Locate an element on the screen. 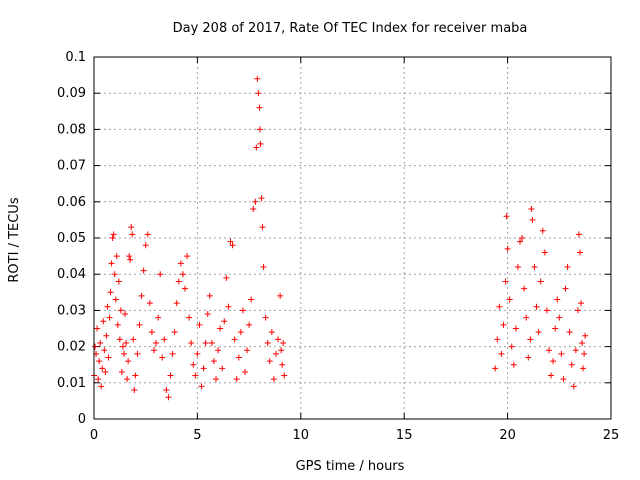 The width and height of the screenshot is (640, 480). y-tick-label: 0 is located at coordinates (82, 419).